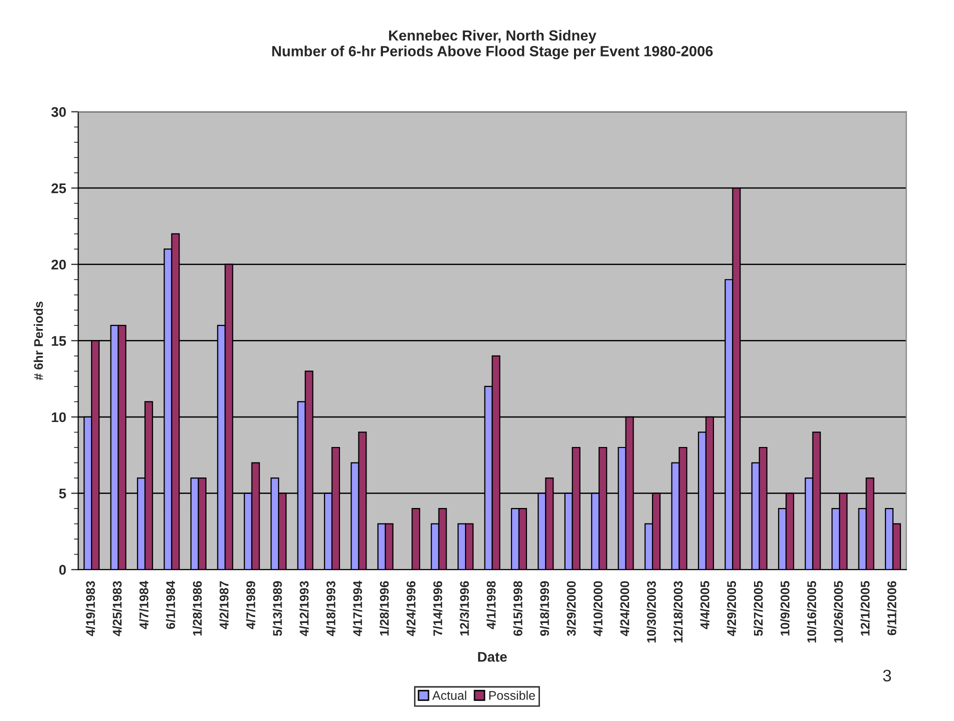  Describe the element at coordinates (651, 611) in the screenshot. I see `x-tick-label: 10/30/2003` at that location.